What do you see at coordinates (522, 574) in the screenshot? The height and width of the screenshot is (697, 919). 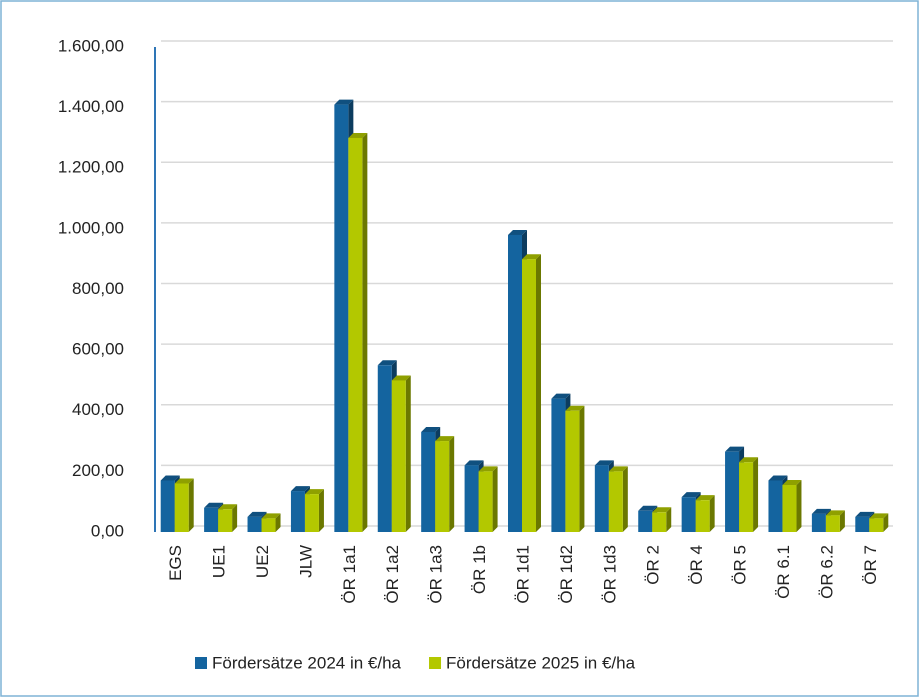 I see `x-tick-label: ÖR 1d1` at bounding box center [522, 574].